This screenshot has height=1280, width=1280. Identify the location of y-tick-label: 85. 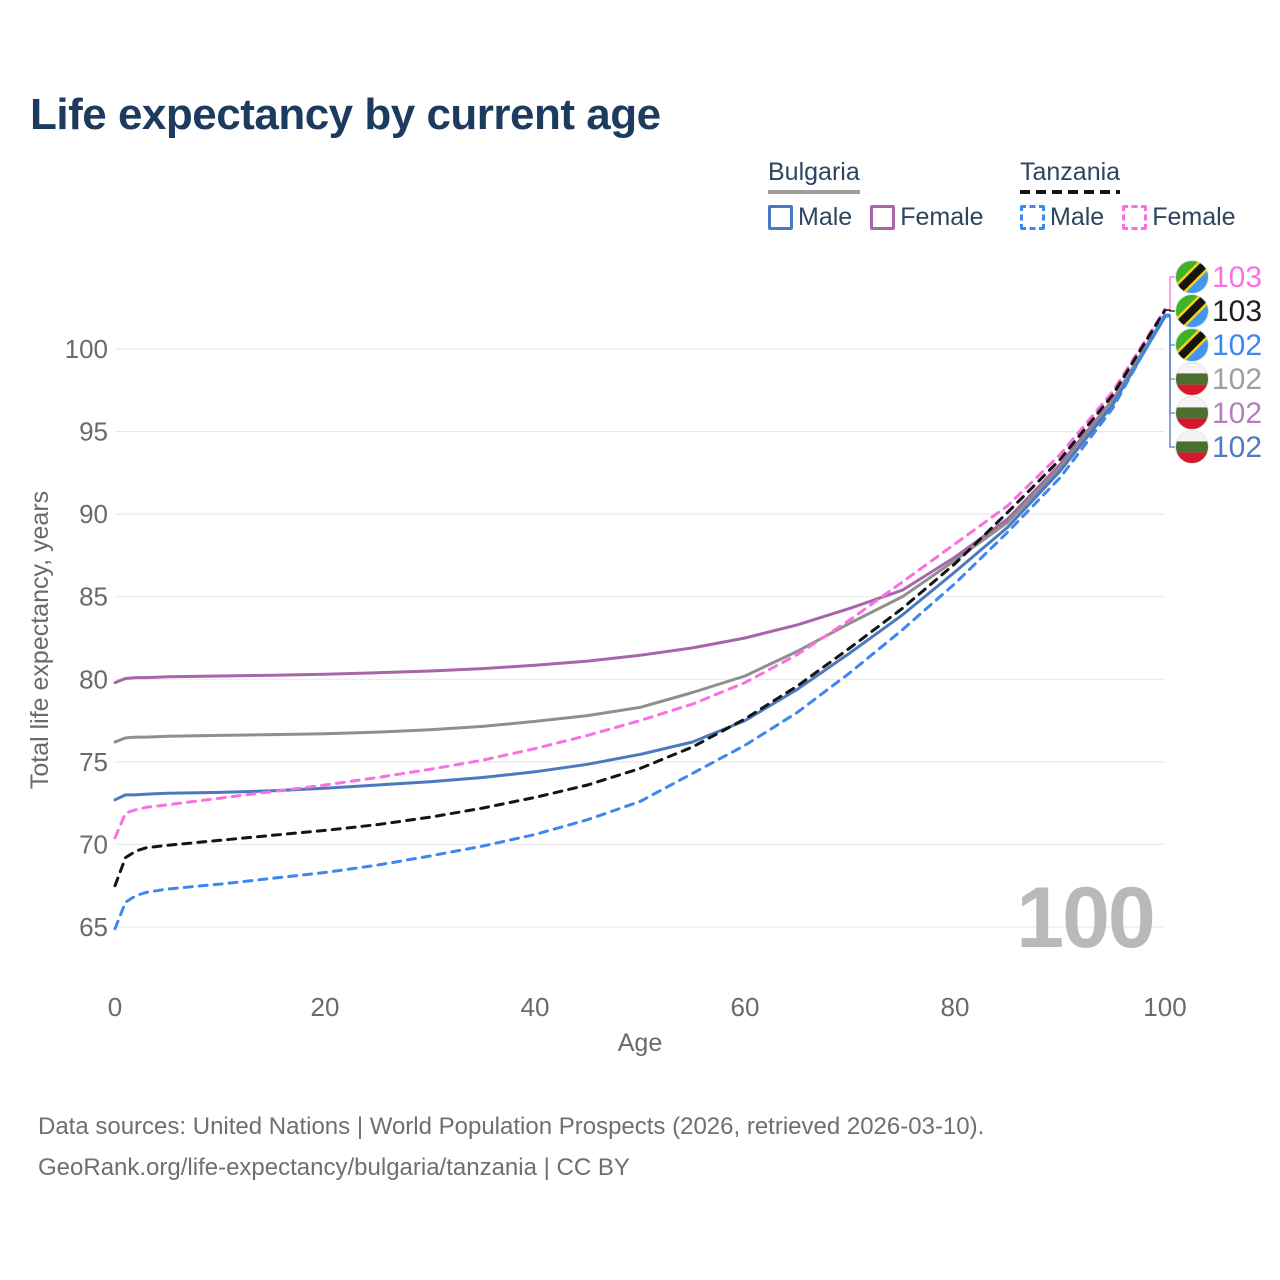
(93, 597).